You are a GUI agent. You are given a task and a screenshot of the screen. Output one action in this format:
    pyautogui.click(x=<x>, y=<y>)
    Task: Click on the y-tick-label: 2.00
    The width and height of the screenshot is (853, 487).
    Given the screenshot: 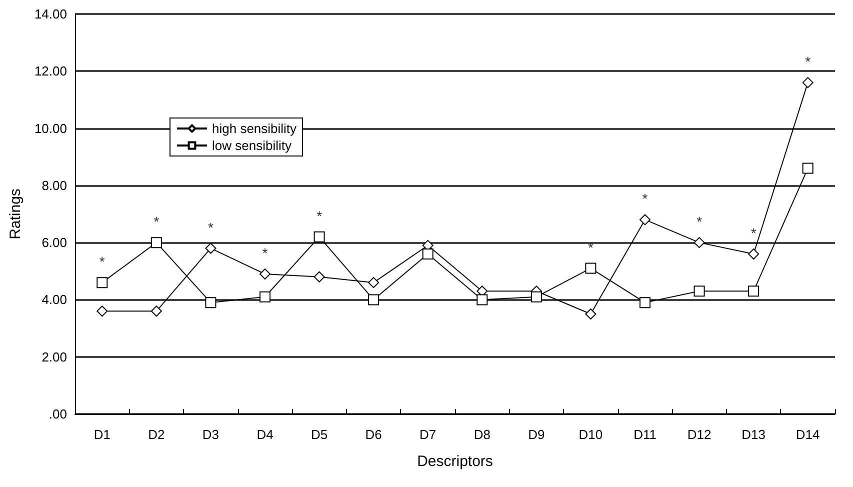 What is the action you would take?
    pyautogui.click(x=54, y=356)
    